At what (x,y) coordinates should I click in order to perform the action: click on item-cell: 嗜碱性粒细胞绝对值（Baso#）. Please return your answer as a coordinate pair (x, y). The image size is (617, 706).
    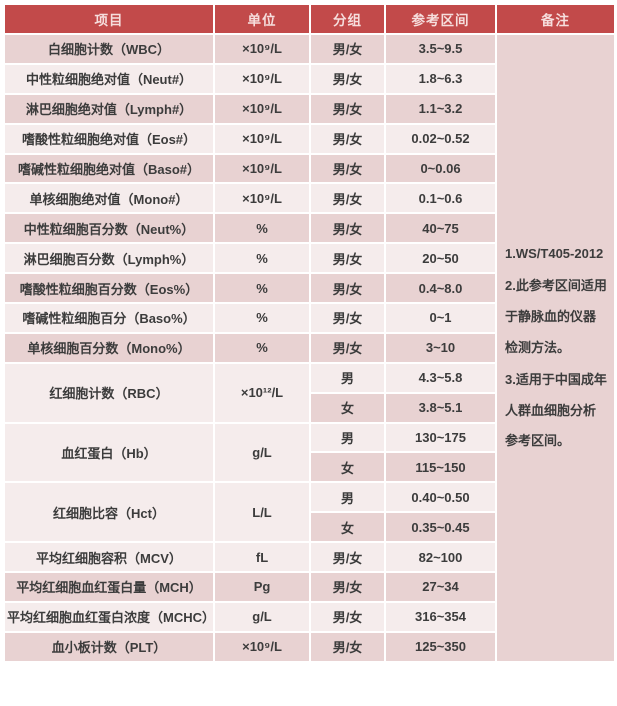
    Looking at the image, I should click on (109, 168).